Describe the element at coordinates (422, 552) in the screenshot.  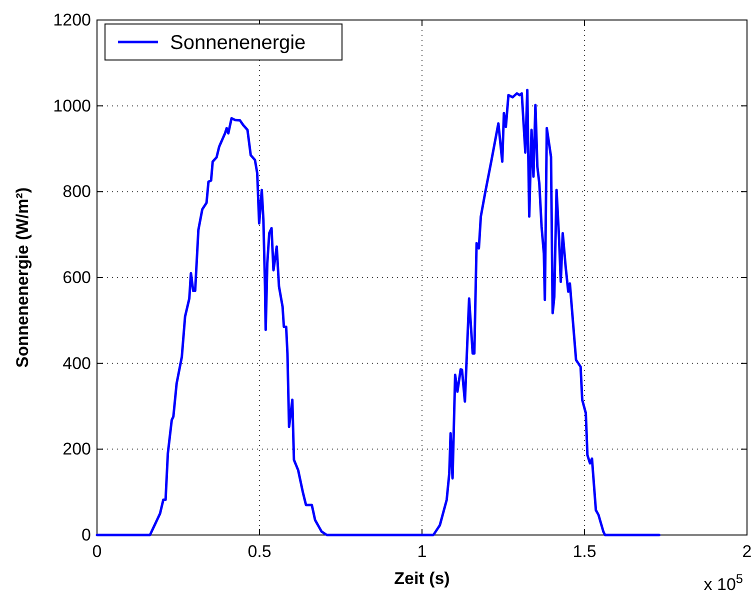
I see `x-tick-label: 1` at that location.